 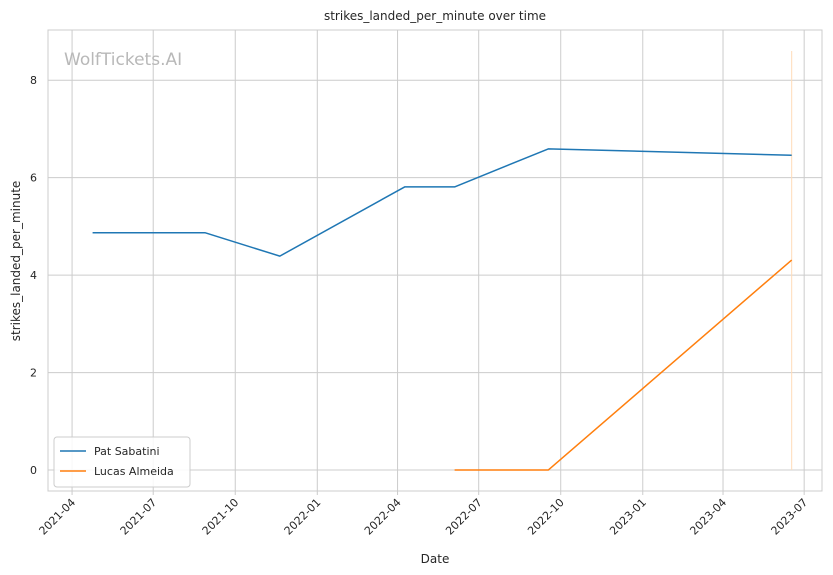 What do you see at coordinates (127, 451) in the screenshot?
I see `legend-label: Pat Sabatini` at bounding box center [127, 451].